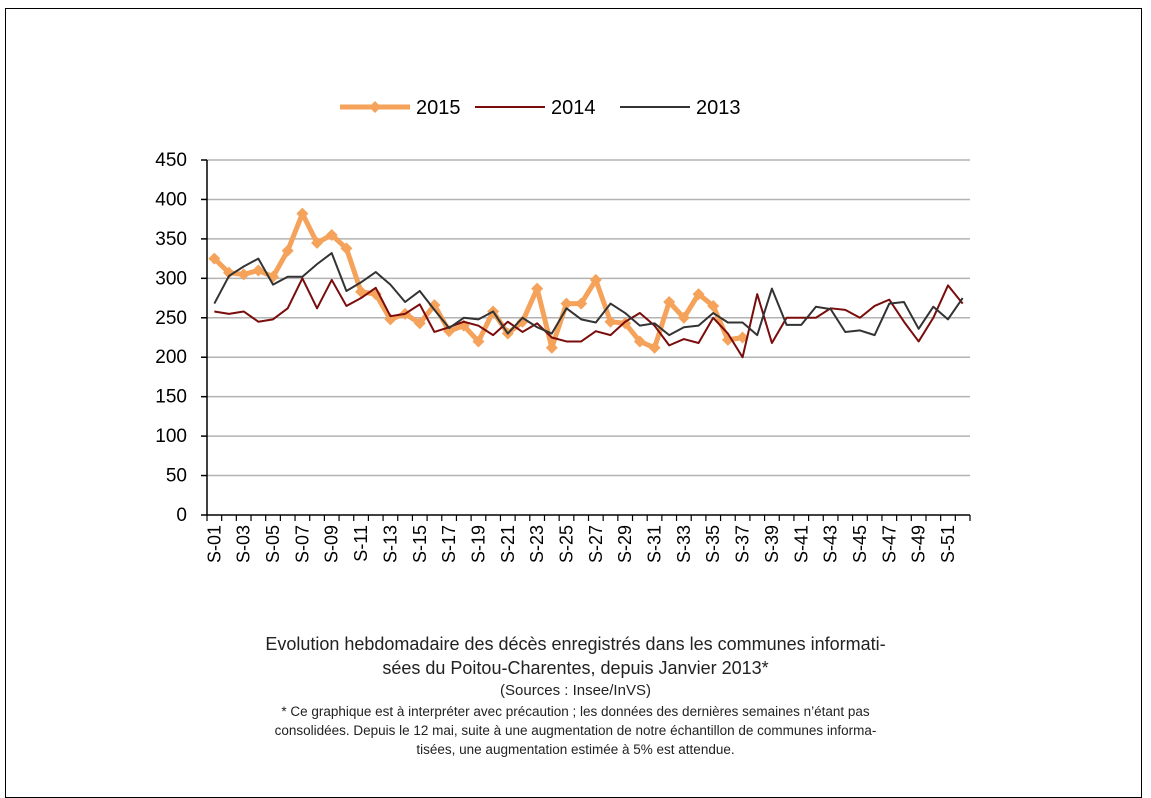  Describe the element at coordinates (625, 544) in the screenshot. I see `x-tick-label: S-29` at that location.